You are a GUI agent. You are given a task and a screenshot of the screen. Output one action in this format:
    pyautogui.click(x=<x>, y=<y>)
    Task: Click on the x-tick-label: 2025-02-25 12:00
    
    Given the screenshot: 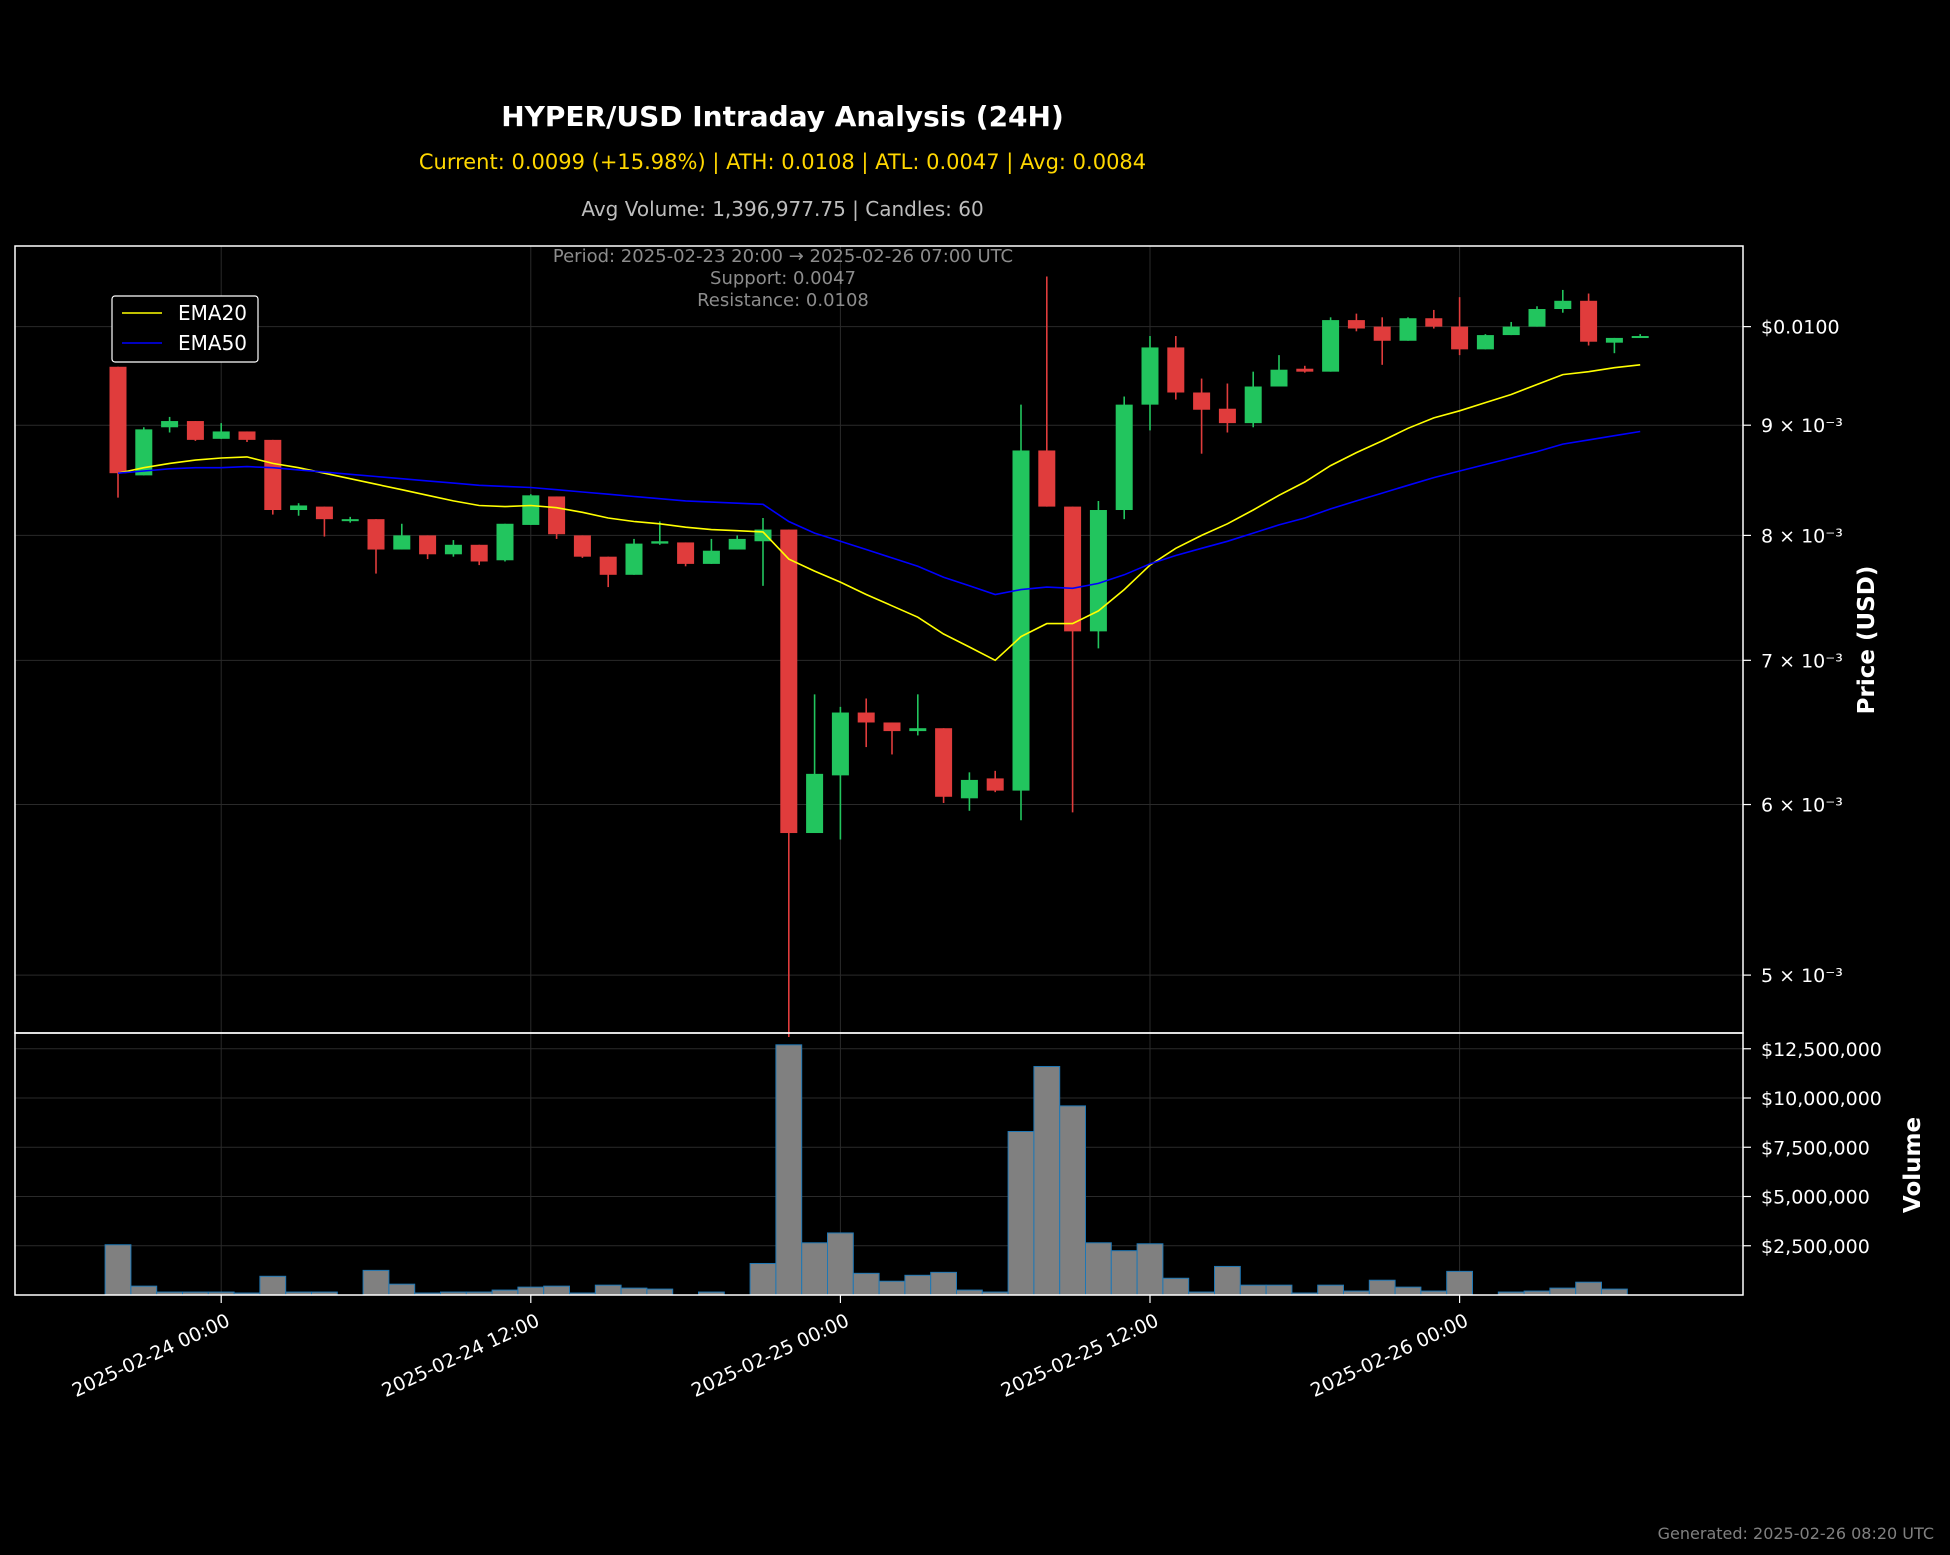 What is the action you would take?
    pyautogui.click(x=1080, y=1356)
    